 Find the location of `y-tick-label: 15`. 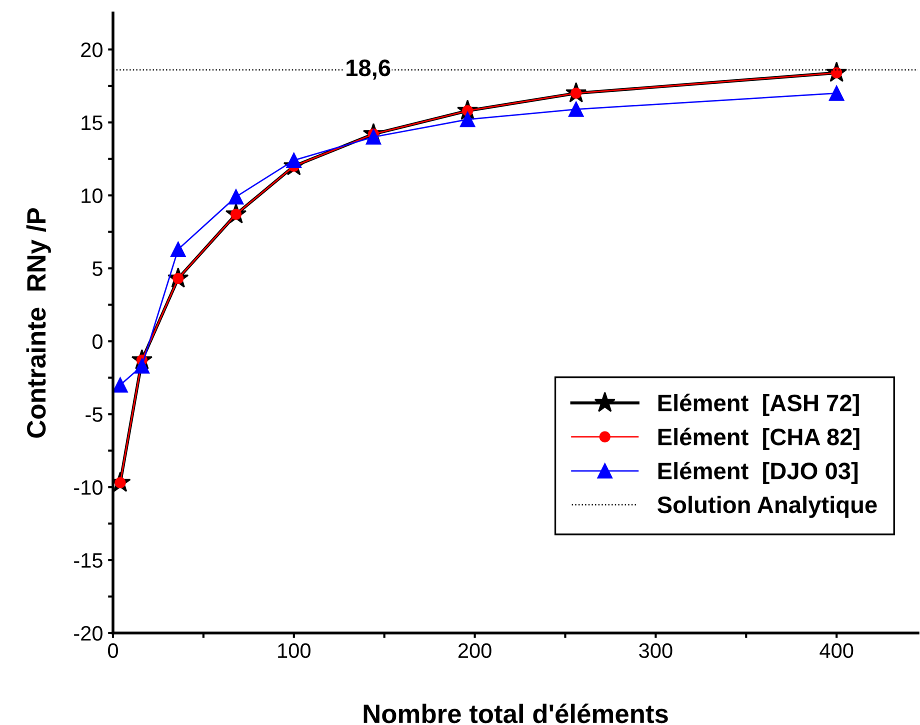

y-tick-label: 15 is located at coordinates (92, 123).